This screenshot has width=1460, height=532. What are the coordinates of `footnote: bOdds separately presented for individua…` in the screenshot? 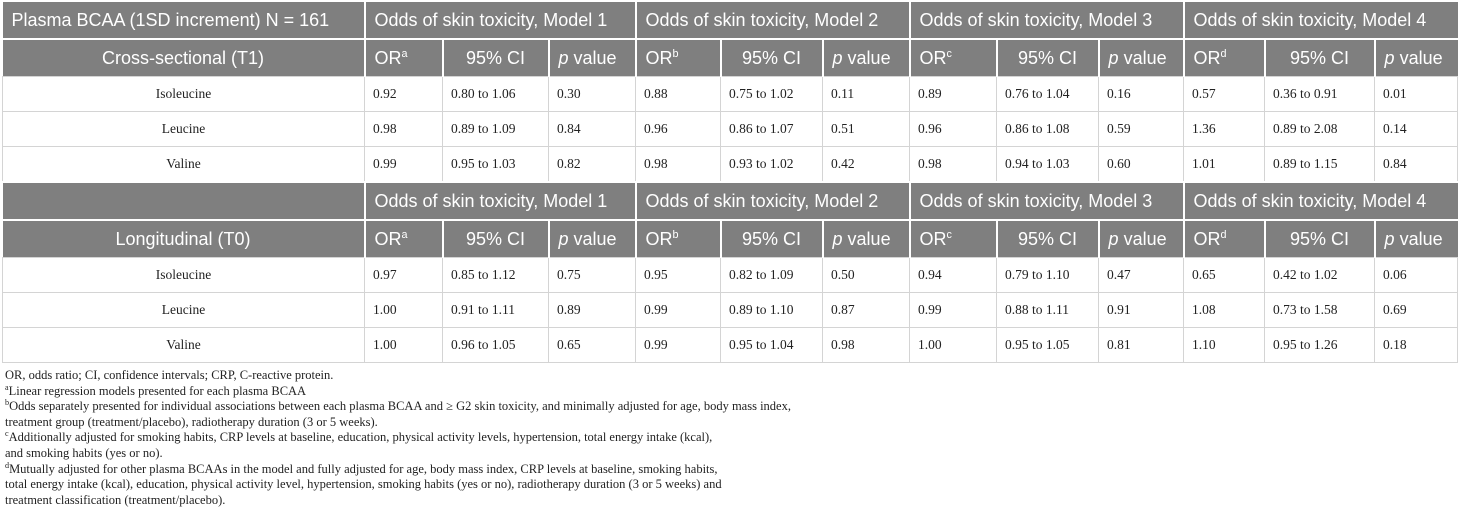 It's located at (732, 414).